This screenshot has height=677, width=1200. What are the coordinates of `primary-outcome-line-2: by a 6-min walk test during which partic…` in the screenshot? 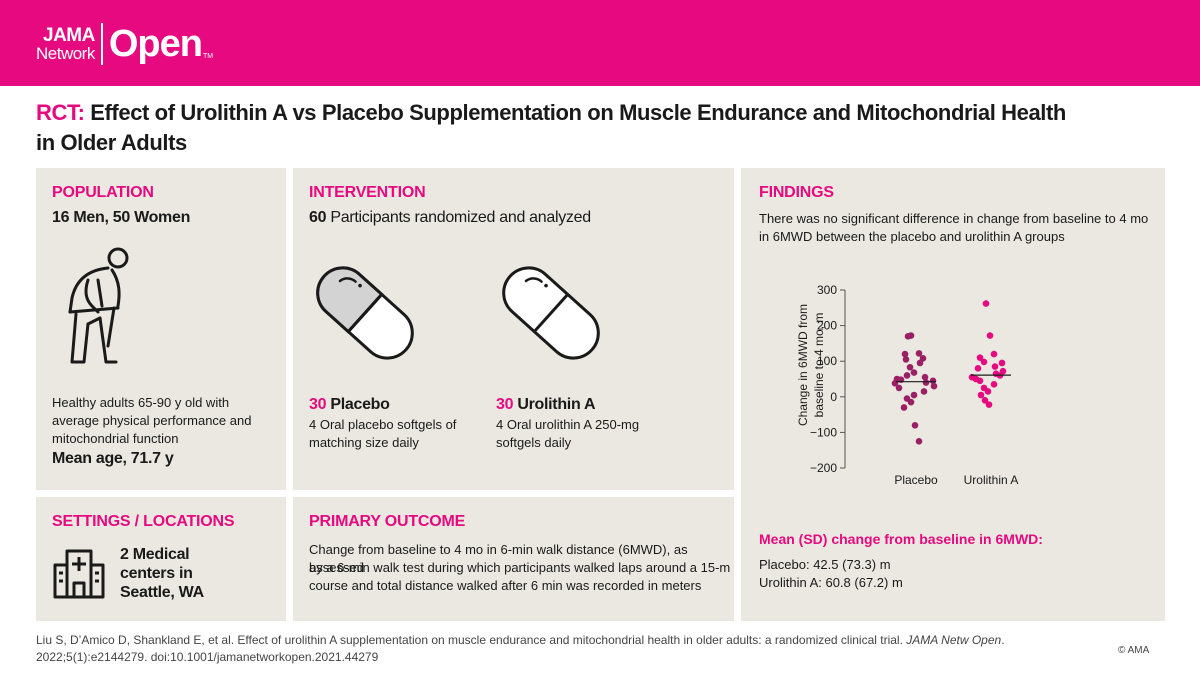 It's located at (520, 567).